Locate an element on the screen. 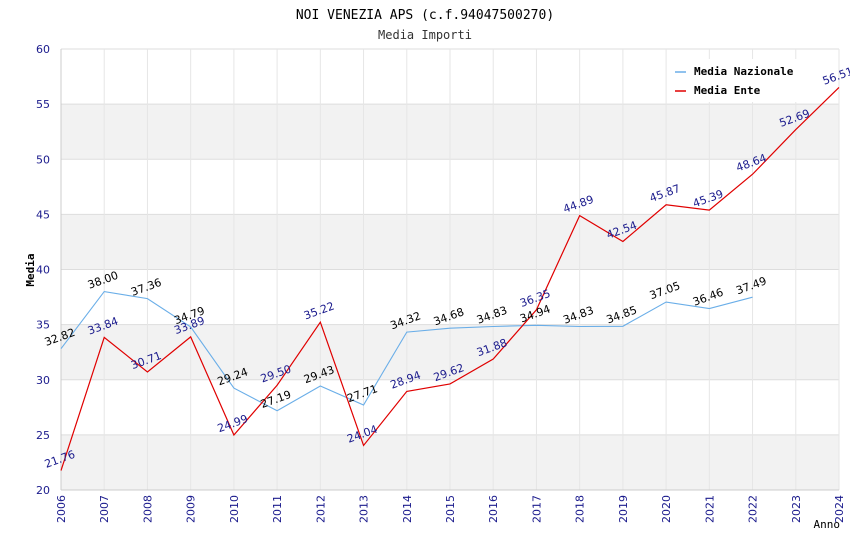 This screenshot has height=550, width=850. x-tick-label: 2015 is located at coordinates (450, 509).